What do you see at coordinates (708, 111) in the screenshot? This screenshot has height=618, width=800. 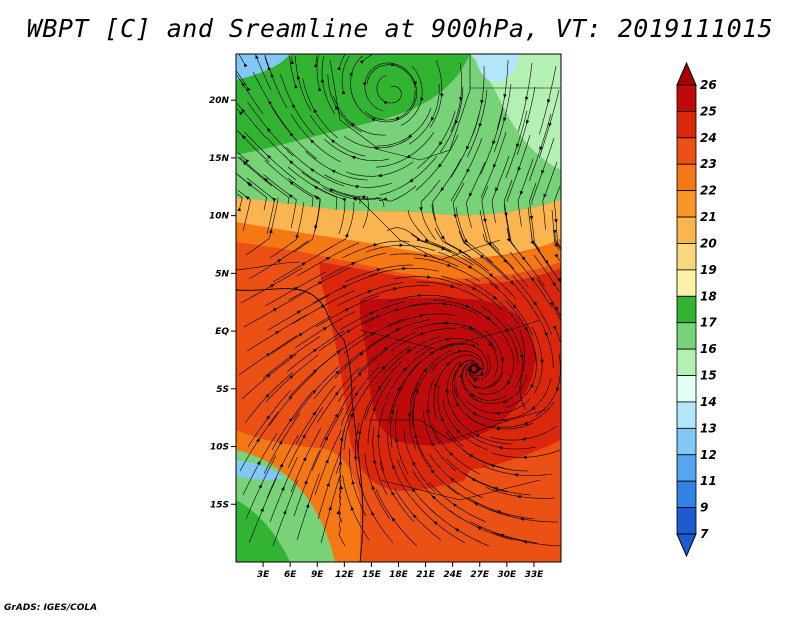 I see `colorbar-label: 25` at bounding box center [708, 111].